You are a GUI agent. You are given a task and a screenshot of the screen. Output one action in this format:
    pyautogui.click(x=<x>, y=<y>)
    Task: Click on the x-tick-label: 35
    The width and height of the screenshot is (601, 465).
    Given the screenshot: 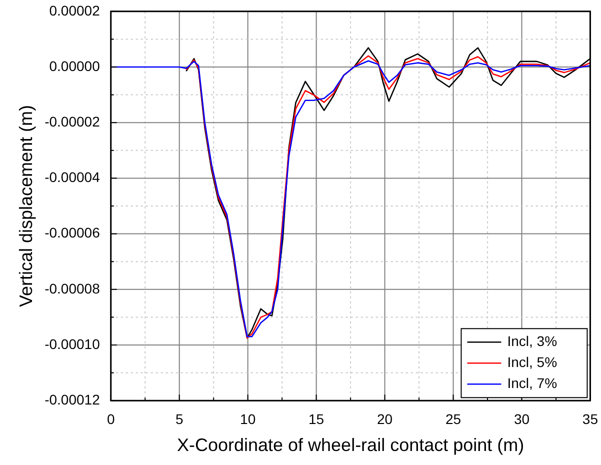 What is the action you would take?
    pyautogui.click(x=590, y=418)
    